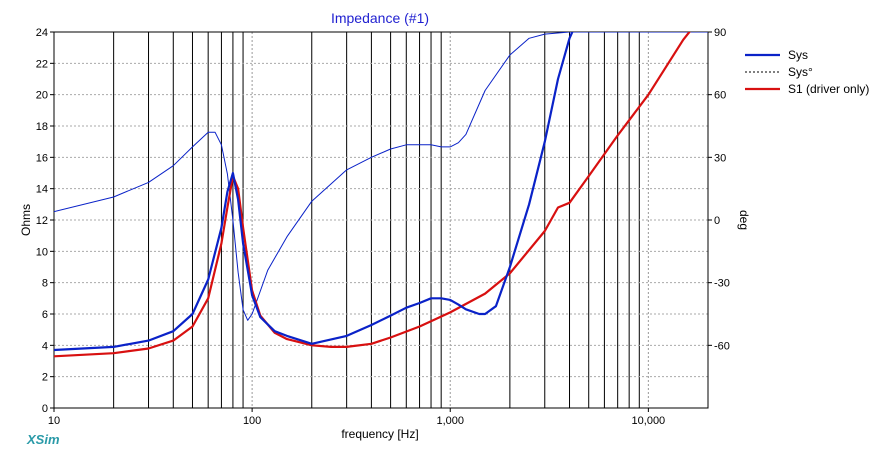  What do you see at coordinates (800, 72) in the screenshot?
I see `legend-label-sys-phase: Sys°` at bounding box center [800, 72].